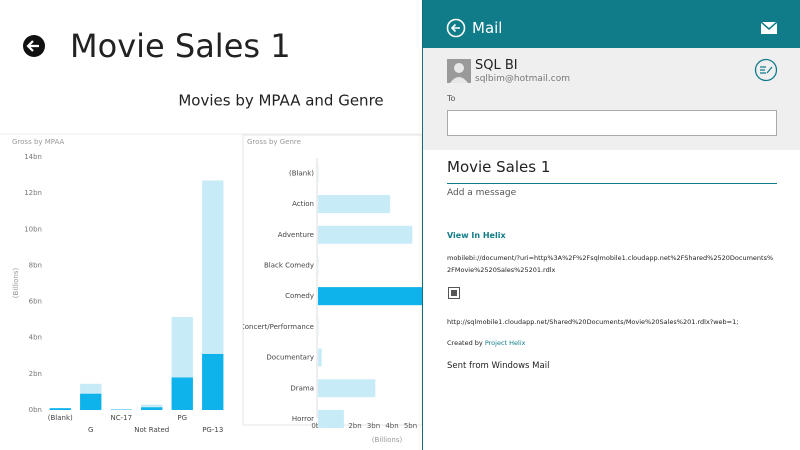  Describe the element at coordinates (373, 426) in the screenshot. I see `x-tick-label: 3bn` at that location.